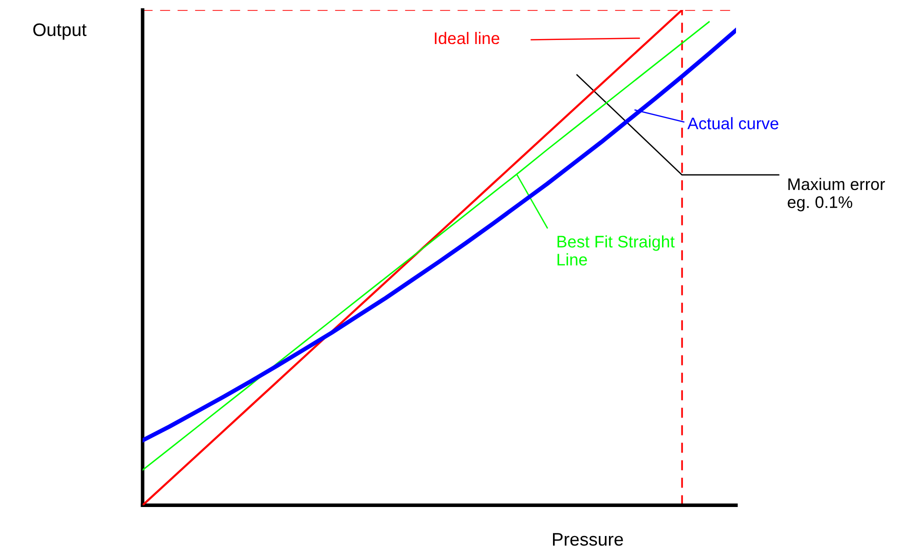  What do you see at coordinates (836, 195) in the screenshot?
I see `text: Maxium error eg. 0.1%` at bounding box center [836, 195].